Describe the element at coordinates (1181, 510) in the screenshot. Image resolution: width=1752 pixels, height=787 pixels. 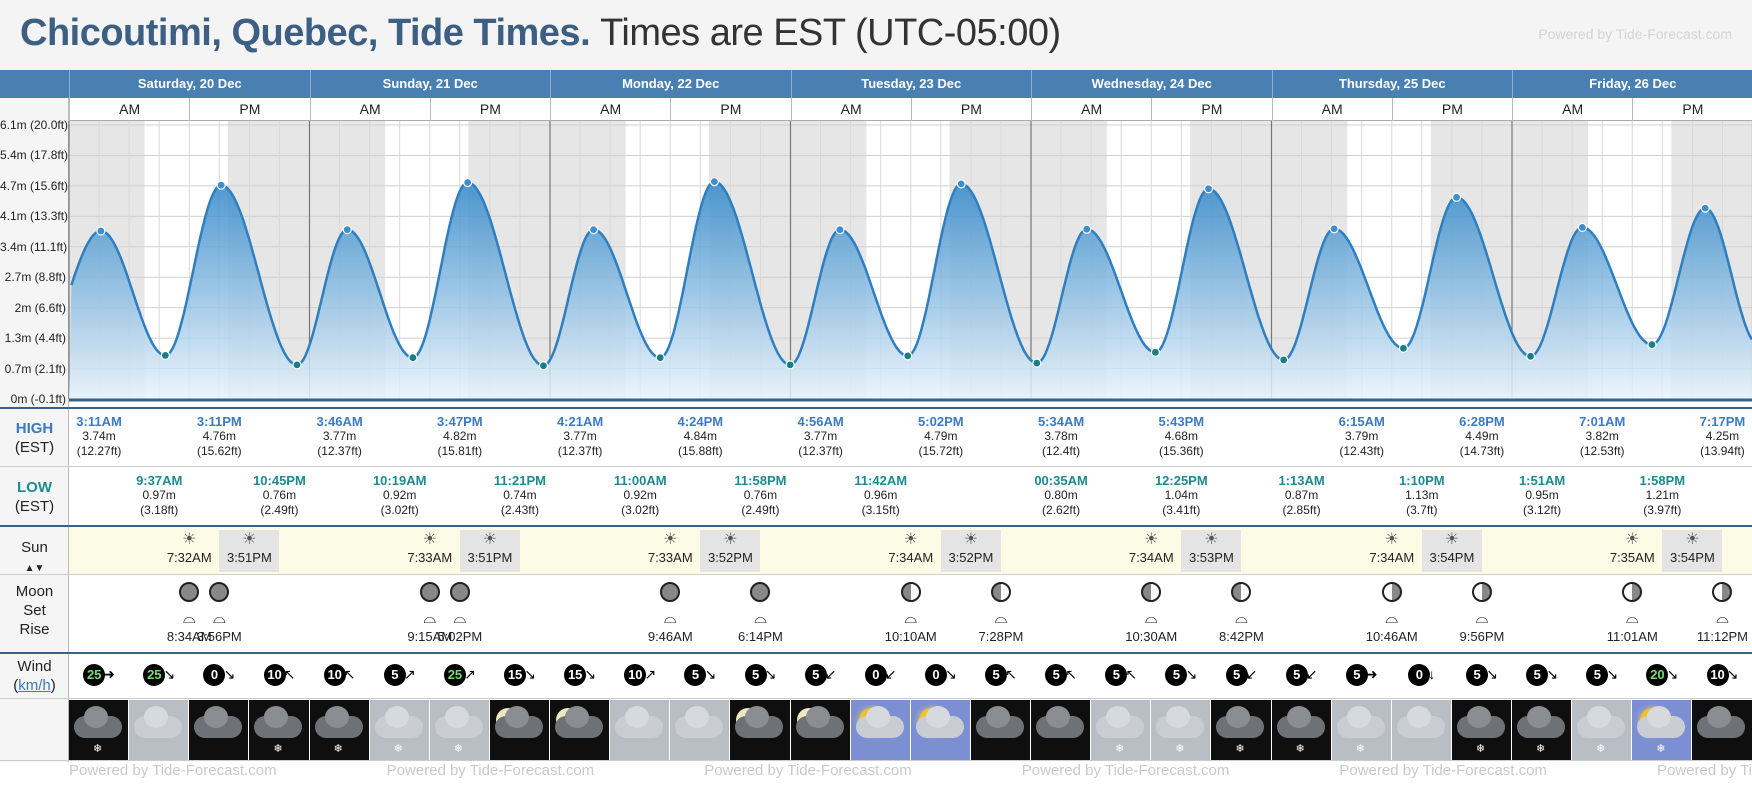
I see `low-tide-height-ft: (3.41ft)` at that location.